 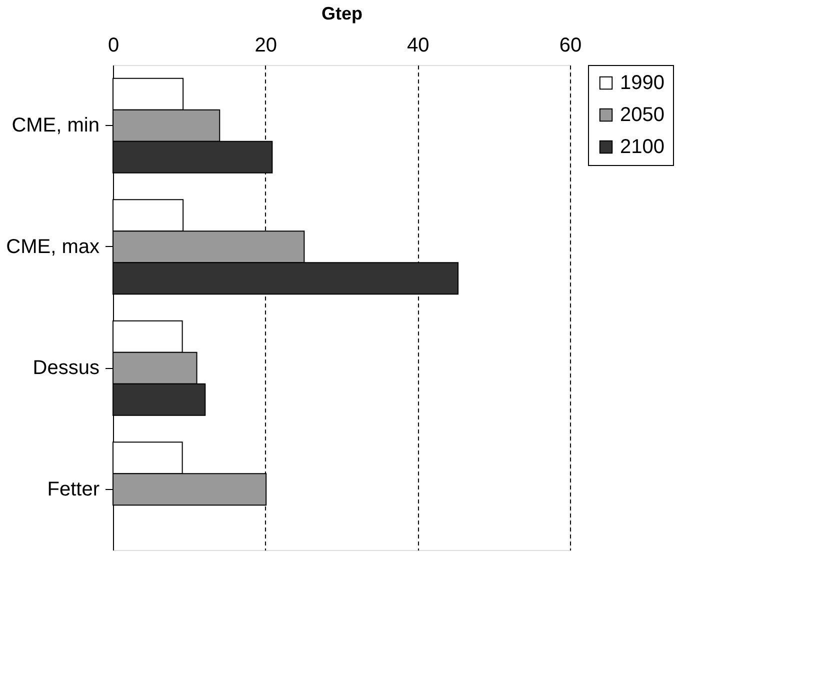 I want to click on legend-label: 1990, so click(x=642, y=83).